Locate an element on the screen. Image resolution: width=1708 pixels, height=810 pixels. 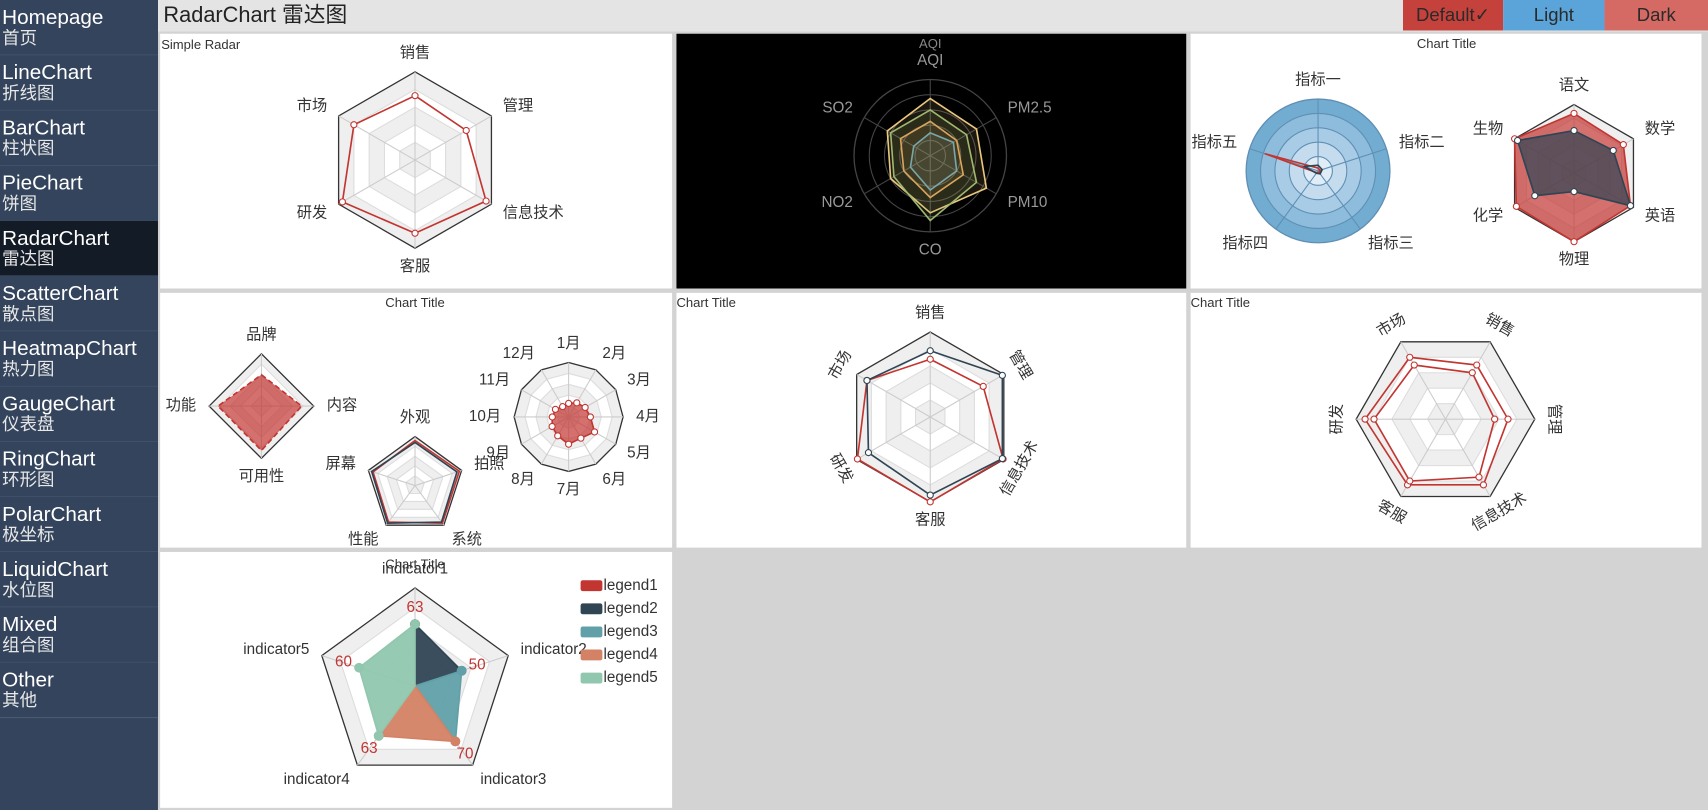
chart-panel is located at coordinates (931, 161).